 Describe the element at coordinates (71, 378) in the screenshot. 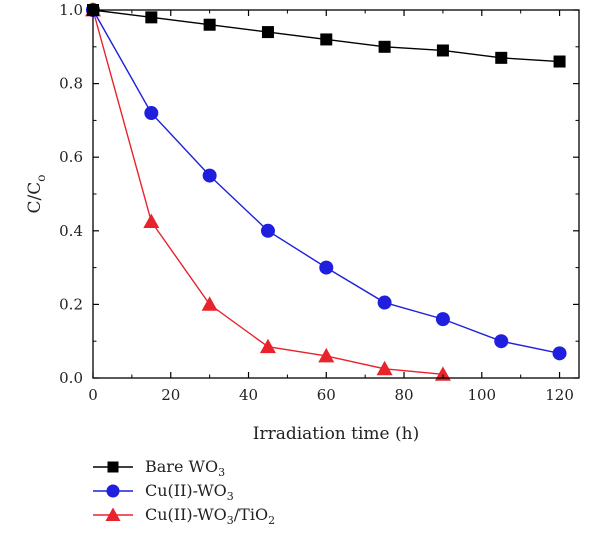

I see `y-tick-label: 0.0` at that location.